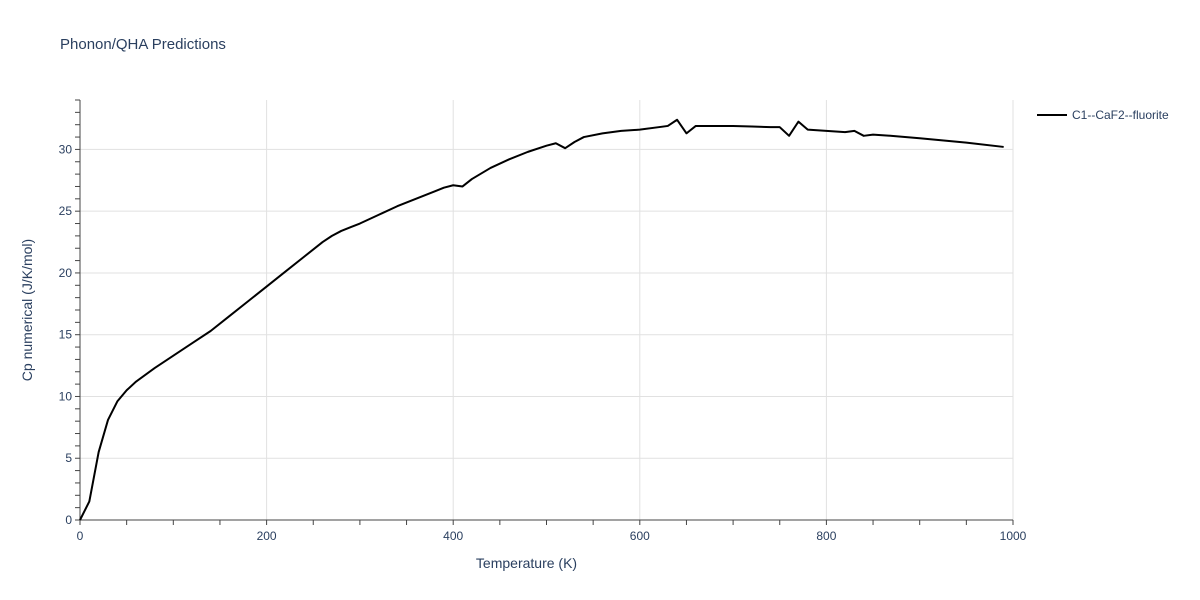 This screenshot has height=600, width=1200. What do you see at coordinates (267, 536) in the screenshot?
I see `x-tick-label: 200` at bounding box center [267, 536].